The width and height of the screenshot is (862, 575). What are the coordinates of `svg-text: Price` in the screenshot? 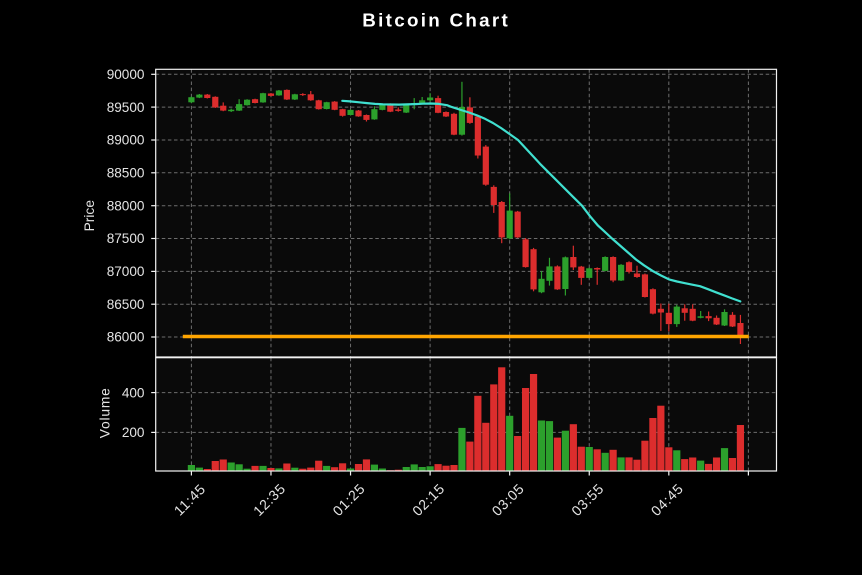 It's located at (89, 216).